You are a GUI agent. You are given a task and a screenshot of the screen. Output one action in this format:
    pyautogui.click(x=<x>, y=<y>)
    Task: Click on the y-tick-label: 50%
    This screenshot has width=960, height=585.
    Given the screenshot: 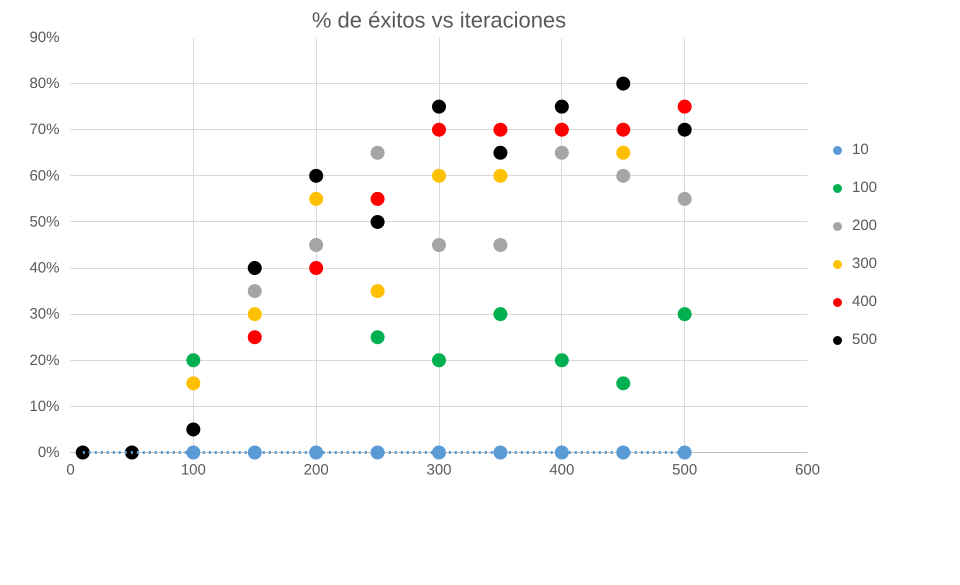 What is the action you would take?
    pyautogui.click(x=44, y=221)
    